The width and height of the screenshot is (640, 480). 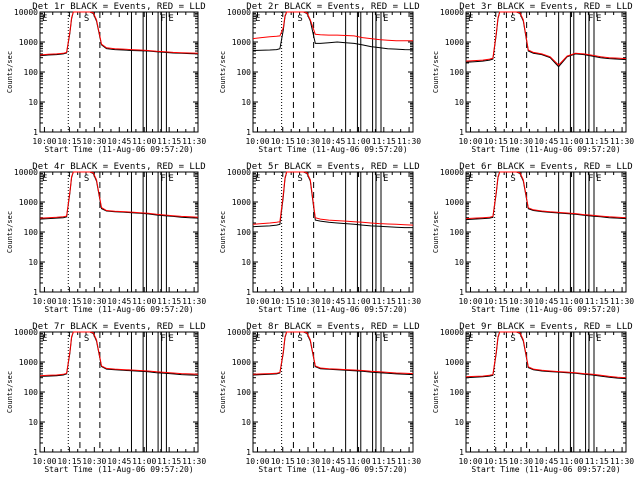 What do you see at coordinates (332, 327) in the screenshot?
I see `panel-title: Det 8r BLACK = Events, RED = LLD` at bounding box center [332, 327].